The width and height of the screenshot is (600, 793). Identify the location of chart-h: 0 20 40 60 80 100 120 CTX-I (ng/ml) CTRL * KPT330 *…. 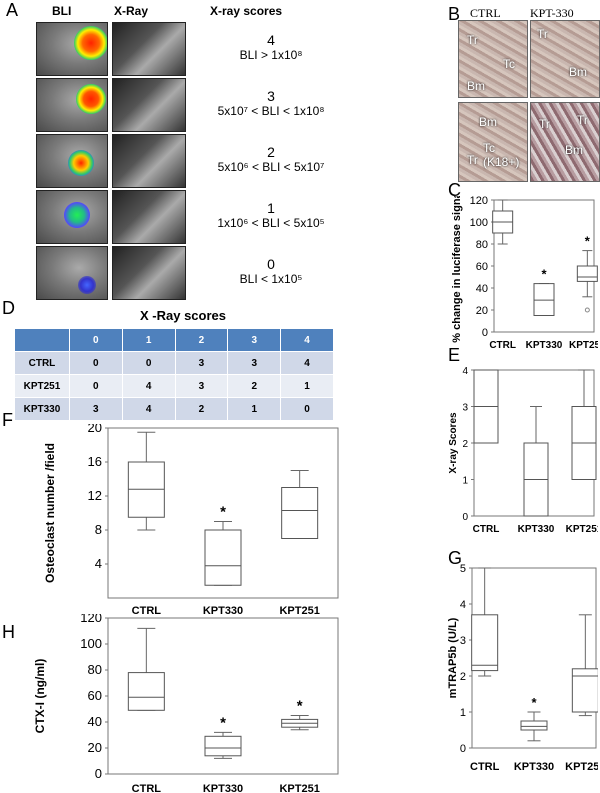
(186, 703).